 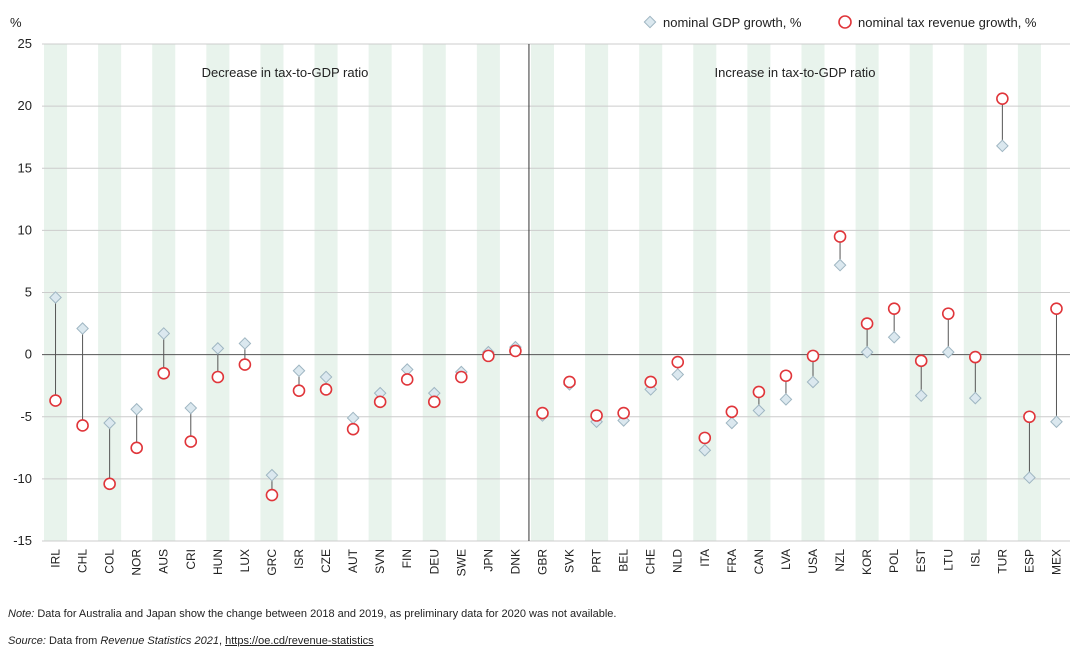 What do you see at coordinates (515, 351) in the screenshot?
I see `tax-point-dnk` at bounding box center [515, 351].